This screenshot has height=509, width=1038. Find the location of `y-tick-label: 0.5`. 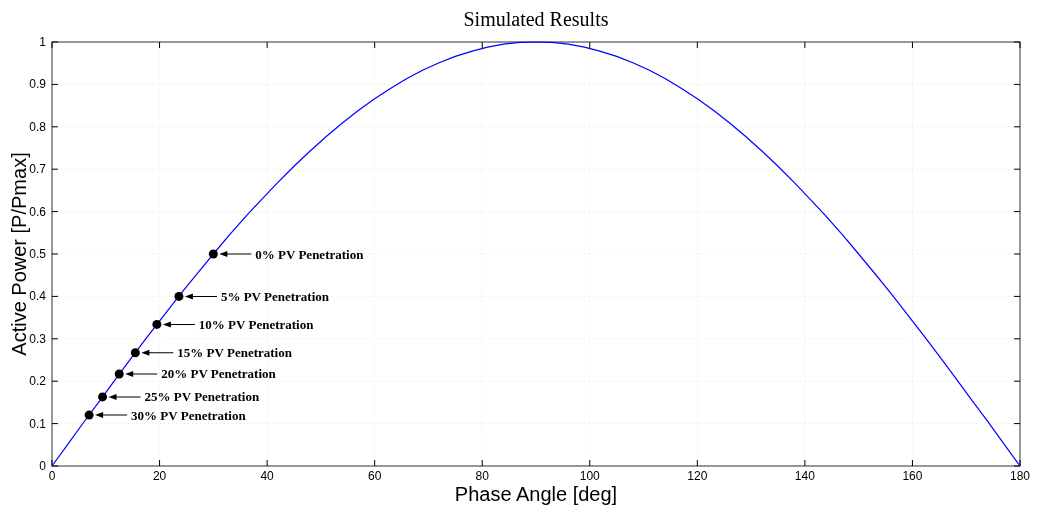

y-tick-label: 0.5 is located at coordinates (38, 254).